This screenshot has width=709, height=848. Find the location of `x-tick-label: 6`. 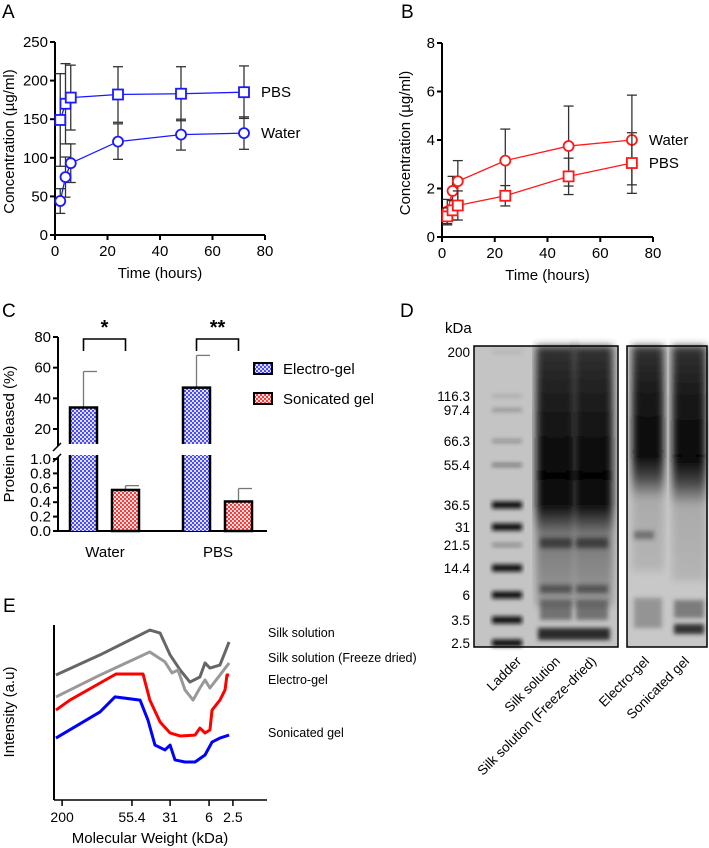

x-tick-label: 6 is located at coordinates (209, 817).